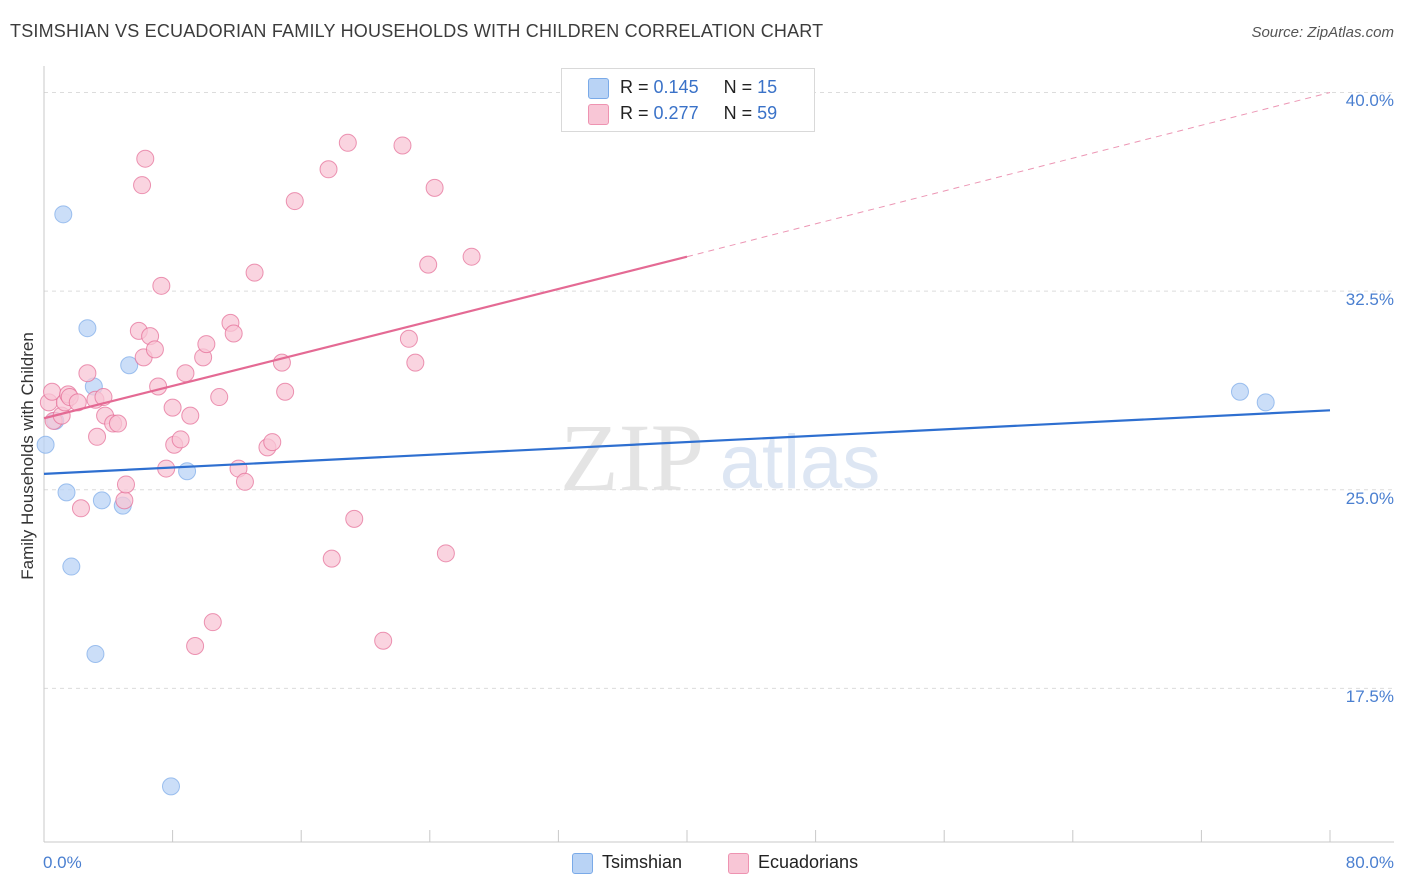 The height and width of the screenshot is (892, 1406). I want to click on legend-swatch-tsimshian, so click(598, 88).